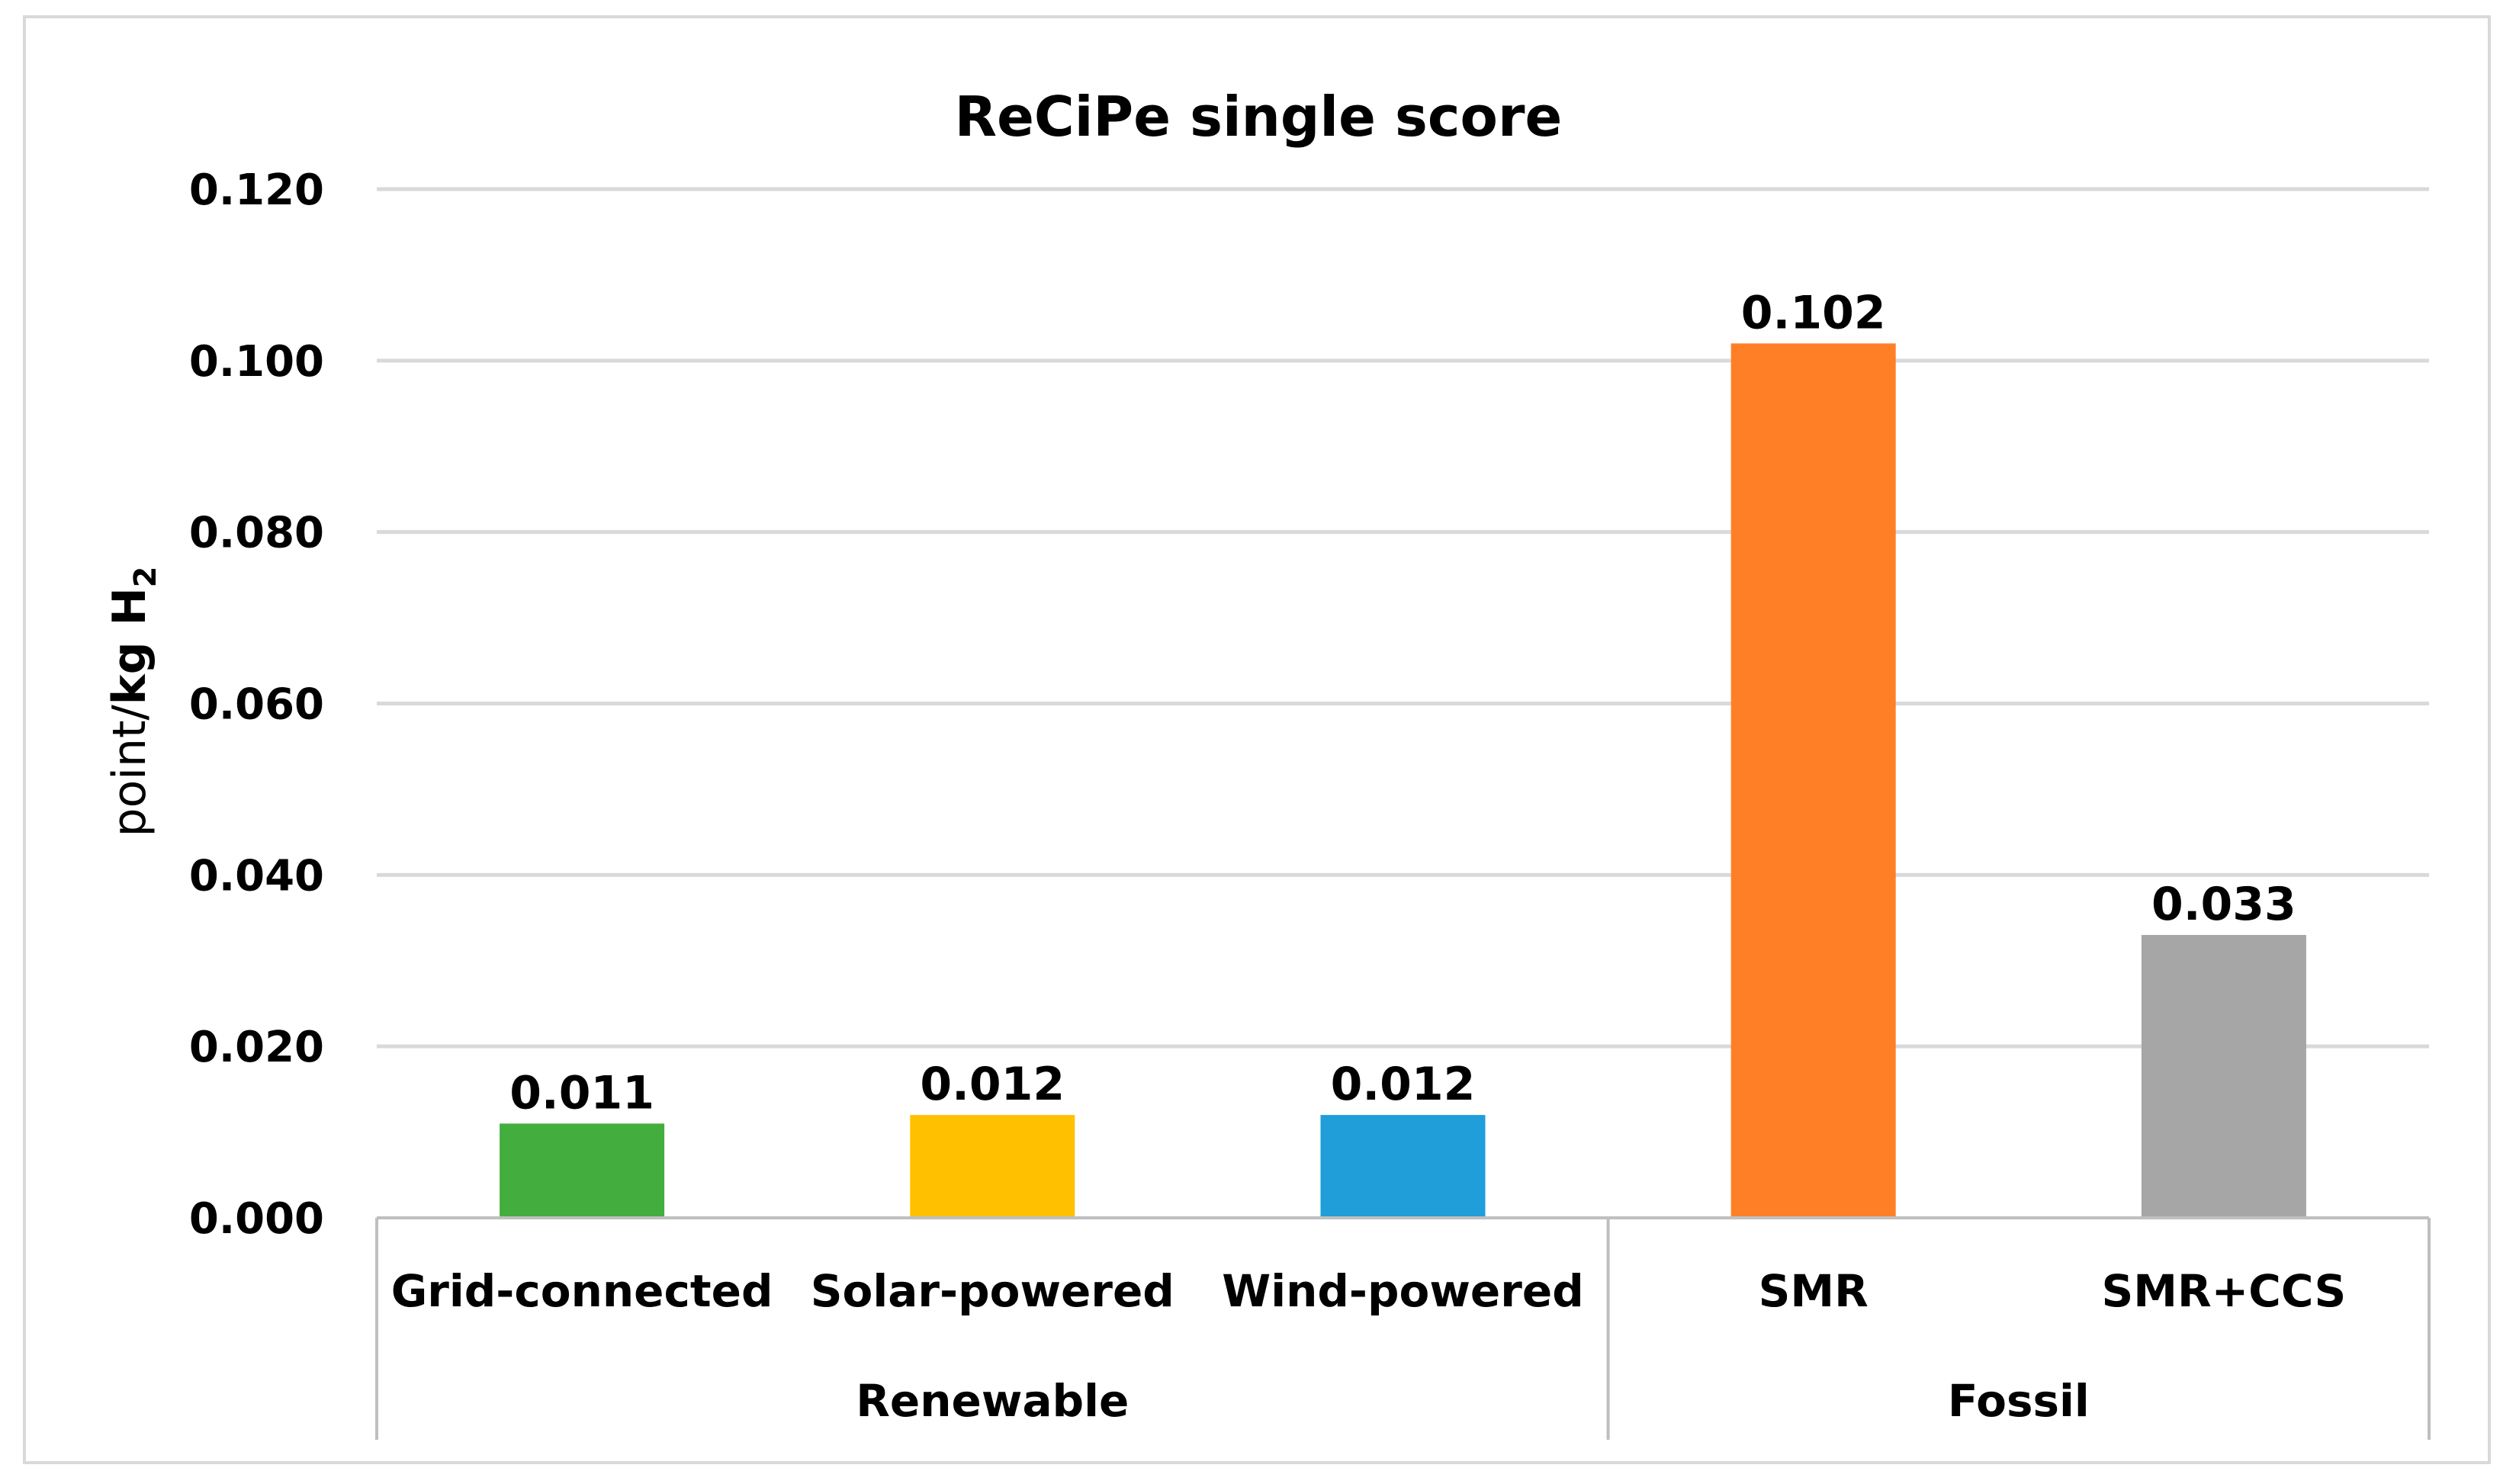  I want to click on group-label: Renewable, so click(992, 1401).